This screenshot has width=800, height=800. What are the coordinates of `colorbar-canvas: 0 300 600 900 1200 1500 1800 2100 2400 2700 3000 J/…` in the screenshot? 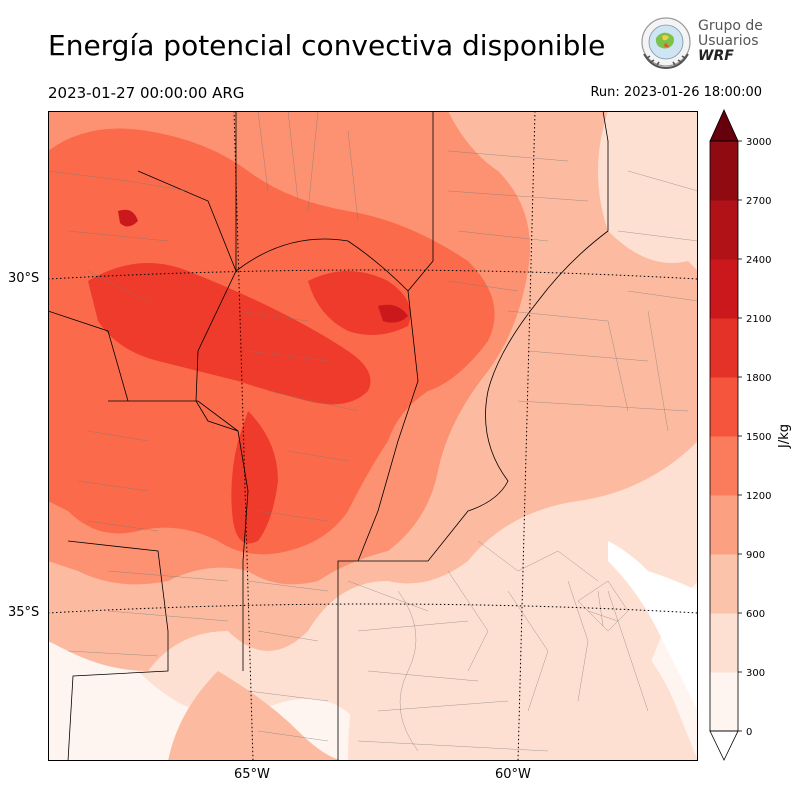 It's located at (750, 435).